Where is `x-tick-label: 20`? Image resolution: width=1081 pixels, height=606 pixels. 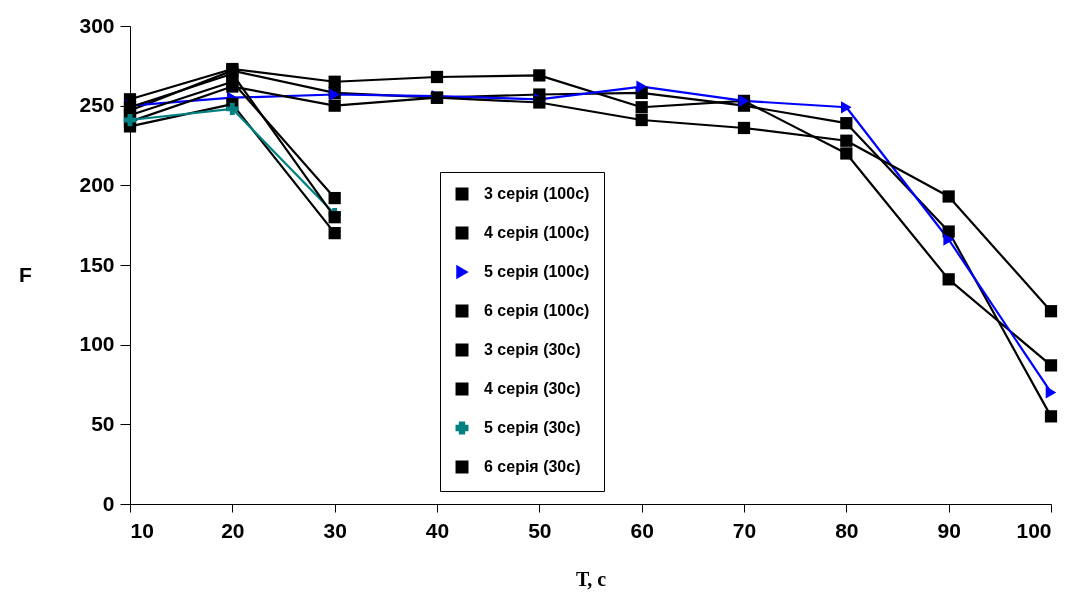
x-tick-label: 20 is located at coordinates (233, 530).